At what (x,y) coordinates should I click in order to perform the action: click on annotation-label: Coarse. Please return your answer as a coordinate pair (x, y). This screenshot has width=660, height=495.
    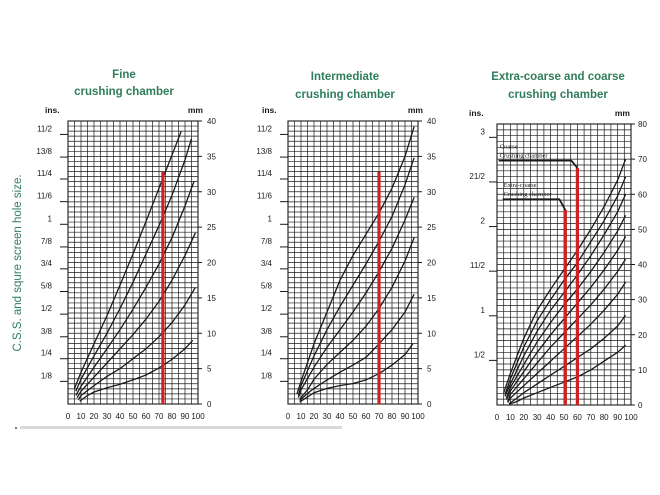
    Looking at the image, I should click on (509, 147).